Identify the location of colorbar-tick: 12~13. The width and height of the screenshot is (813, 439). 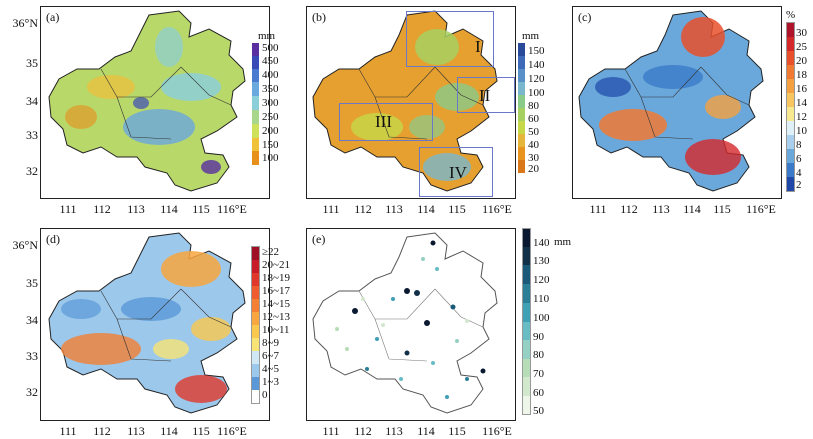
(276, 317).